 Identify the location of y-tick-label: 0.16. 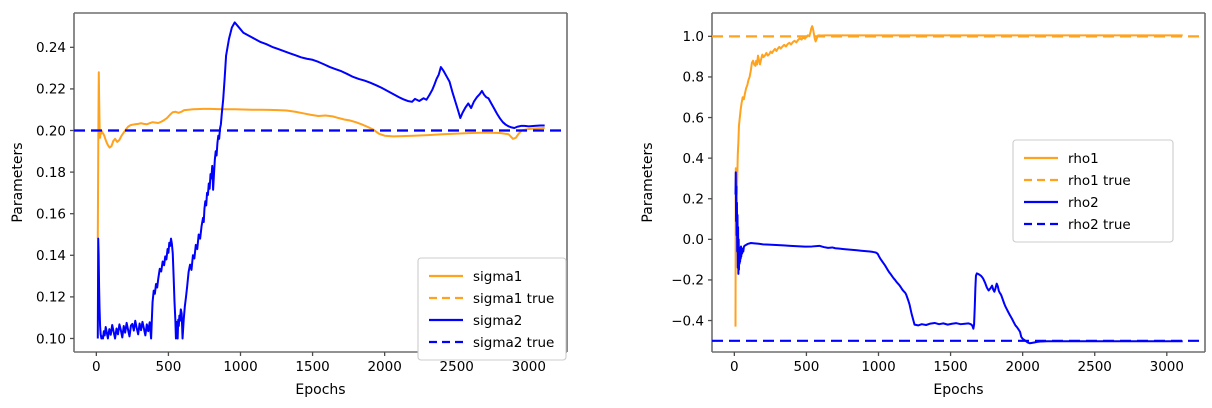
(51, 214).